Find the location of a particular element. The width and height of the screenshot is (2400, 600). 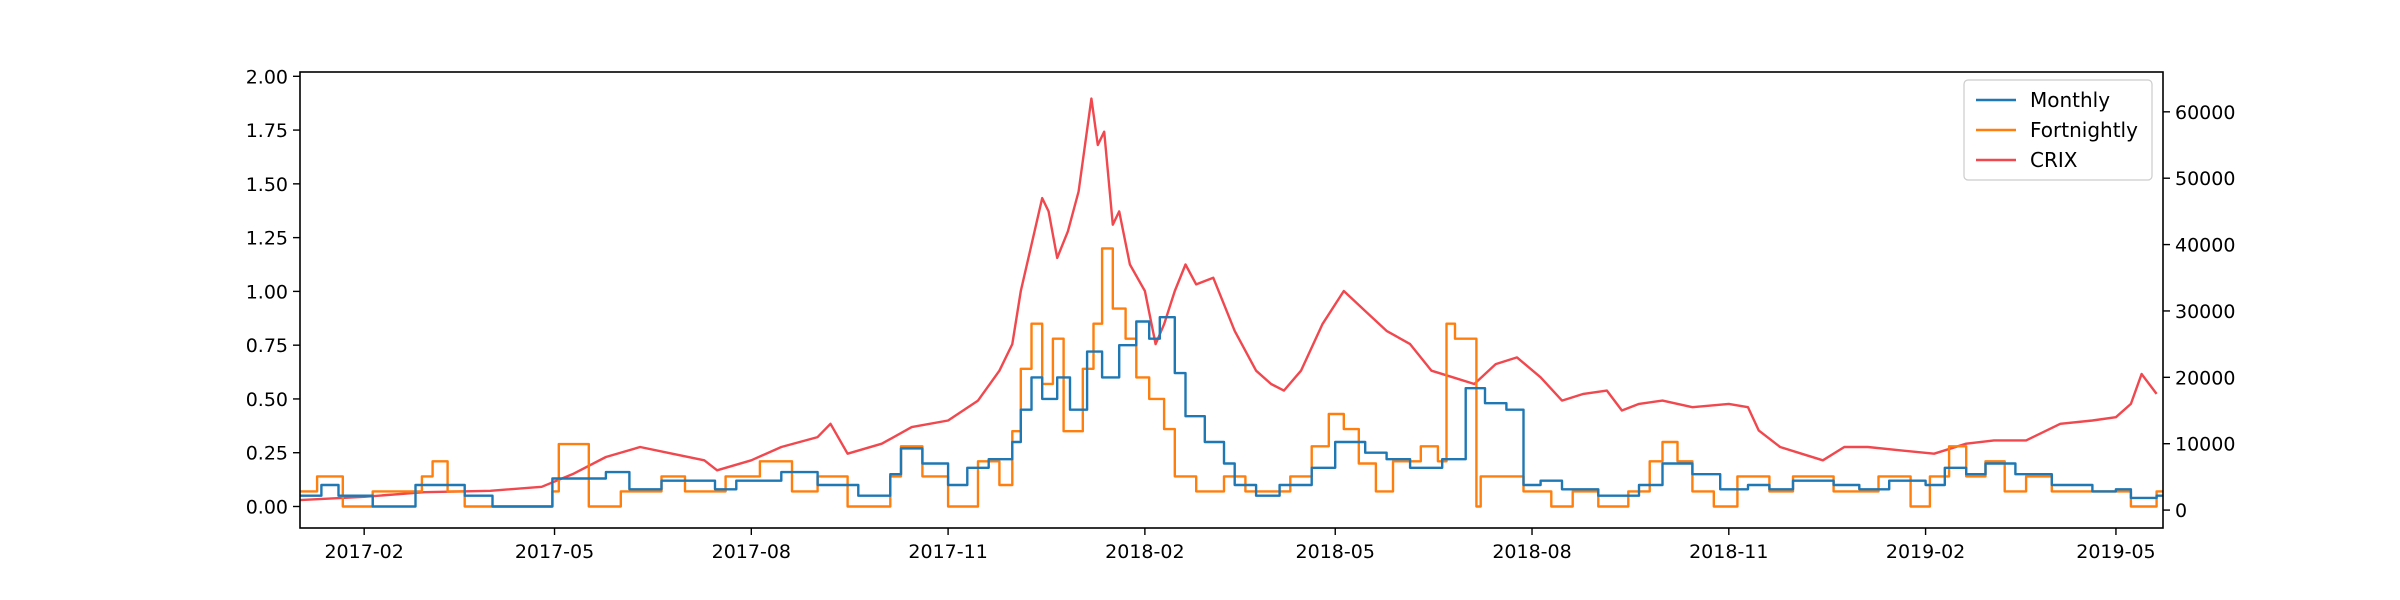

x-tick-label: 2019-02 is located at coordinates (1925, 552).